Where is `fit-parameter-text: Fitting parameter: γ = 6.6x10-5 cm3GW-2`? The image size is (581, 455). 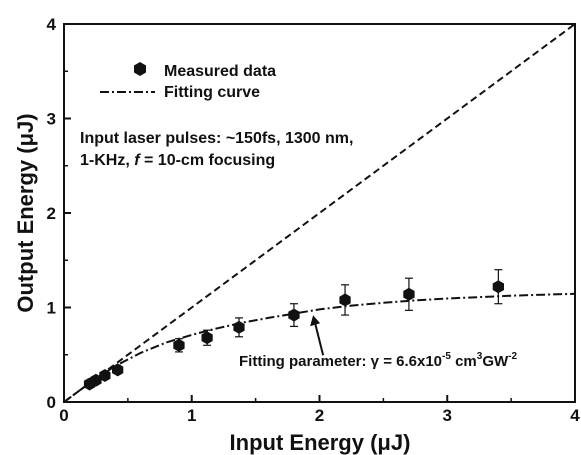 fit-parameter-text: Fitting parameter: γ = 6.6x10-5 cm3GW-2 is located at coordinates (378, 360).